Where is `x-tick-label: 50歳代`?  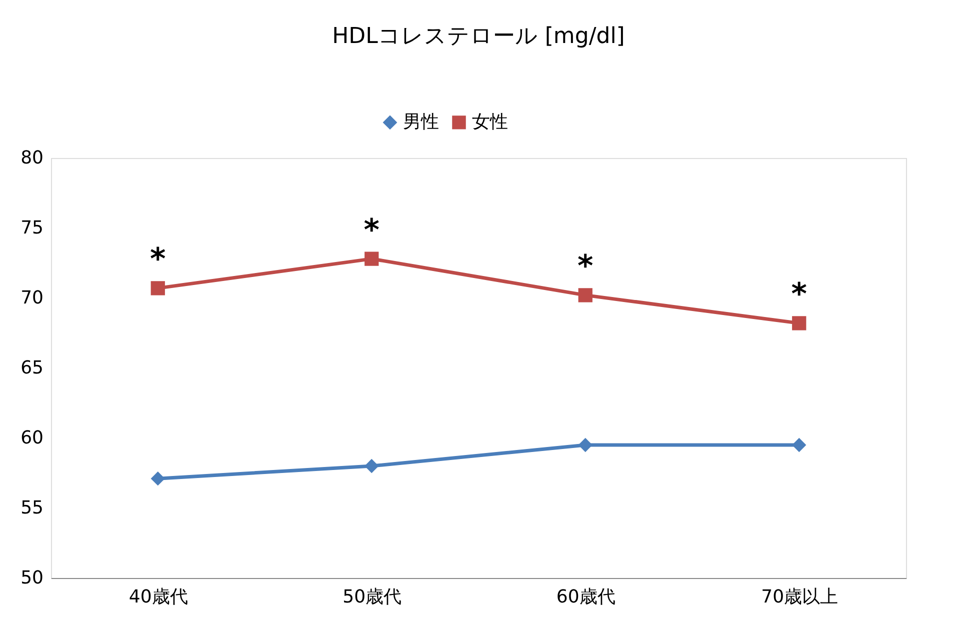
x-tick-label: 50歳代 is located at coordinates (372, 597).